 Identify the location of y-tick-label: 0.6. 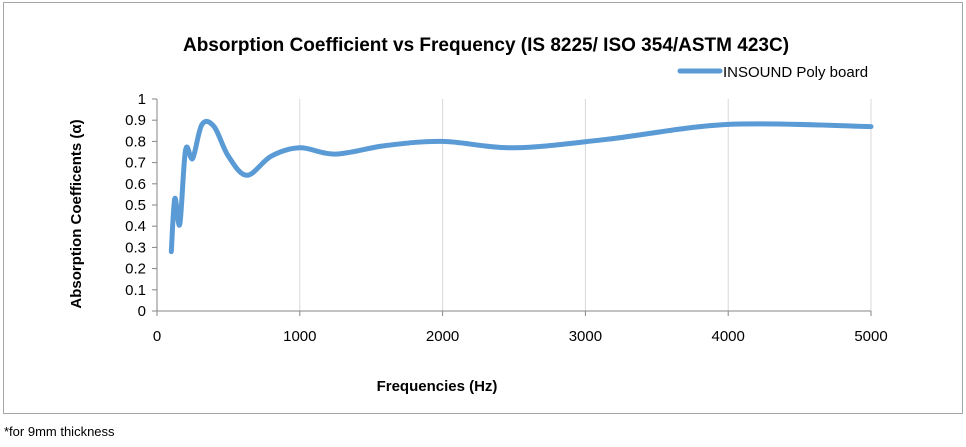
(135, 184).